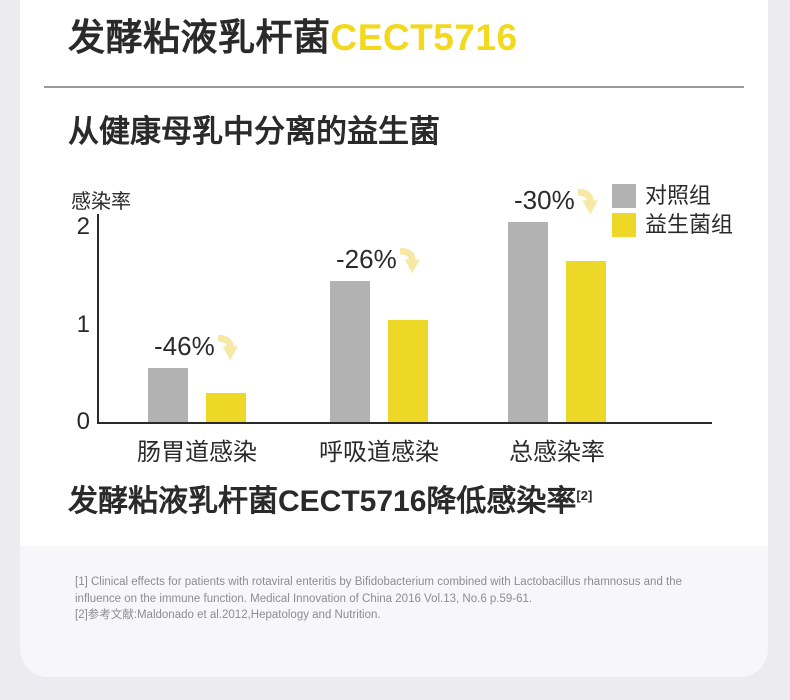 The height and width of the screenshot is (700, 790). Describe the element at coordinates (83, 421) in the screenshot. I see `y-tick-label: 0` at that location.